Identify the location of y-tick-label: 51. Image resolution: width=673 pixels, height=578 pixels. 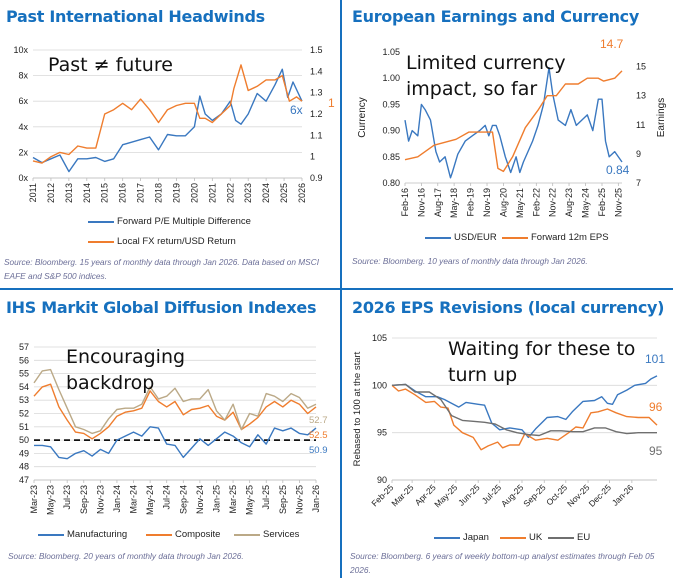
(24, 427).